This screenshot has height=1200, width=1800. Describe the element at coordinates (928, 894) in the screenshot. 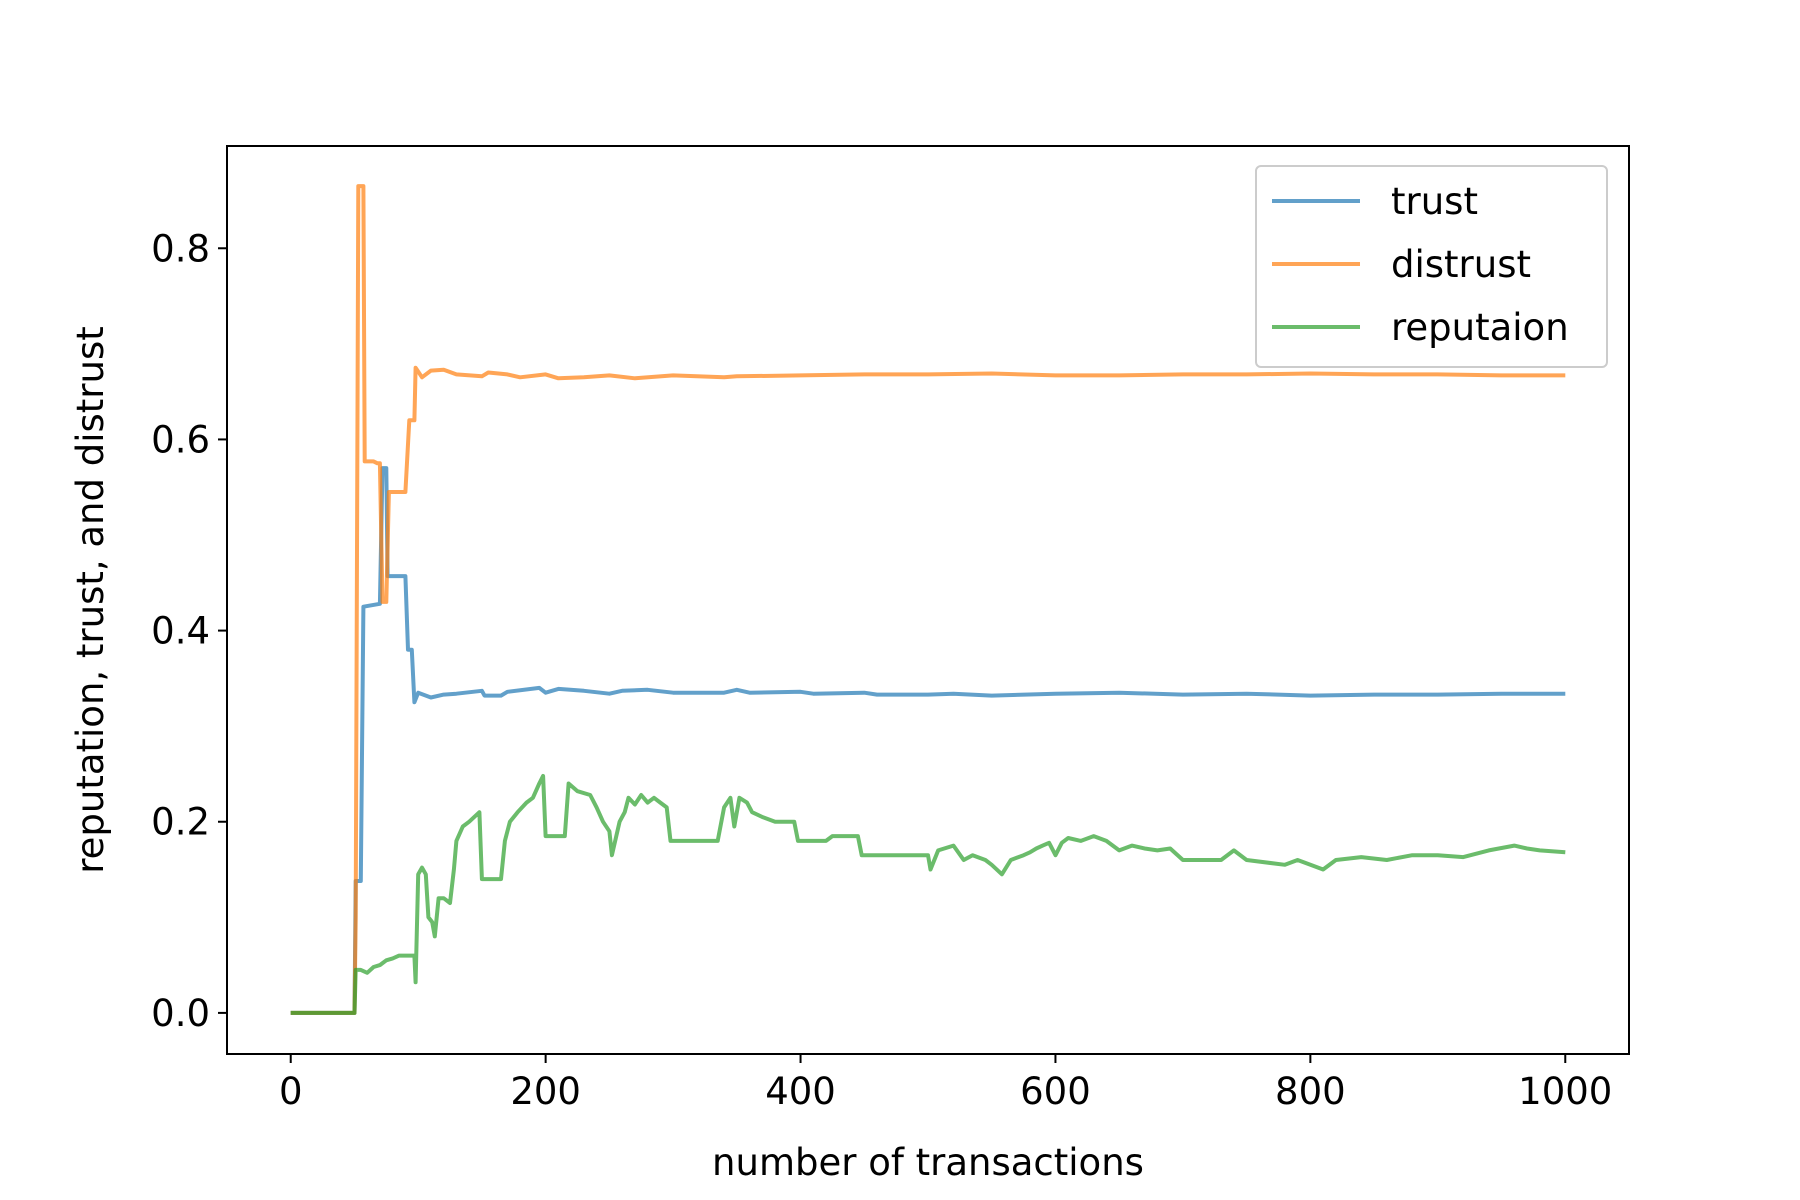

I see `series-line-reputaion` at that location.